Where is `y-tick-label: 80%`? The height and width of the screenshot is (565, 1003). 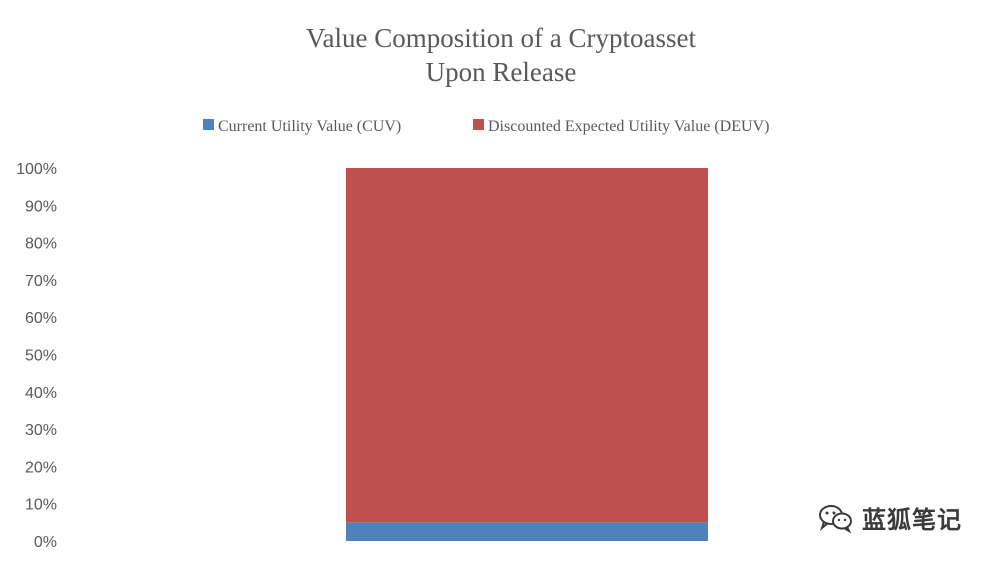 y-tick-label: 80% is located at coordinates (41, 244).